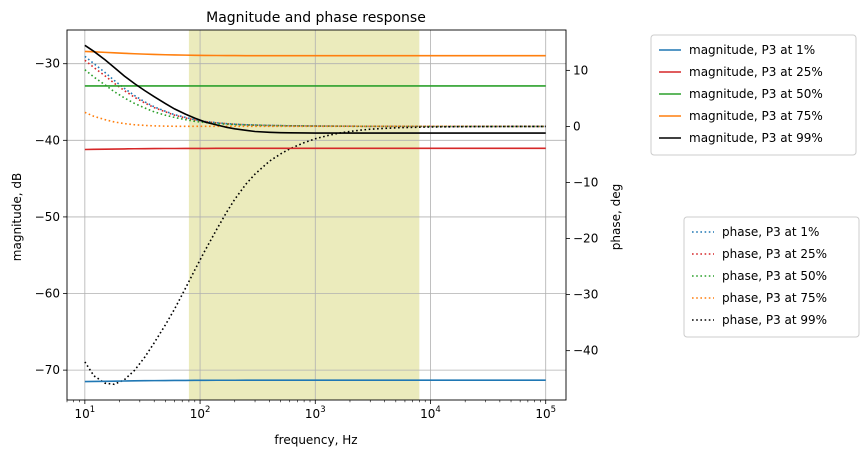  Describe the element at coordinates (585, 351) in the screenshot. I see `y-right-tick-label: −40` at that location.